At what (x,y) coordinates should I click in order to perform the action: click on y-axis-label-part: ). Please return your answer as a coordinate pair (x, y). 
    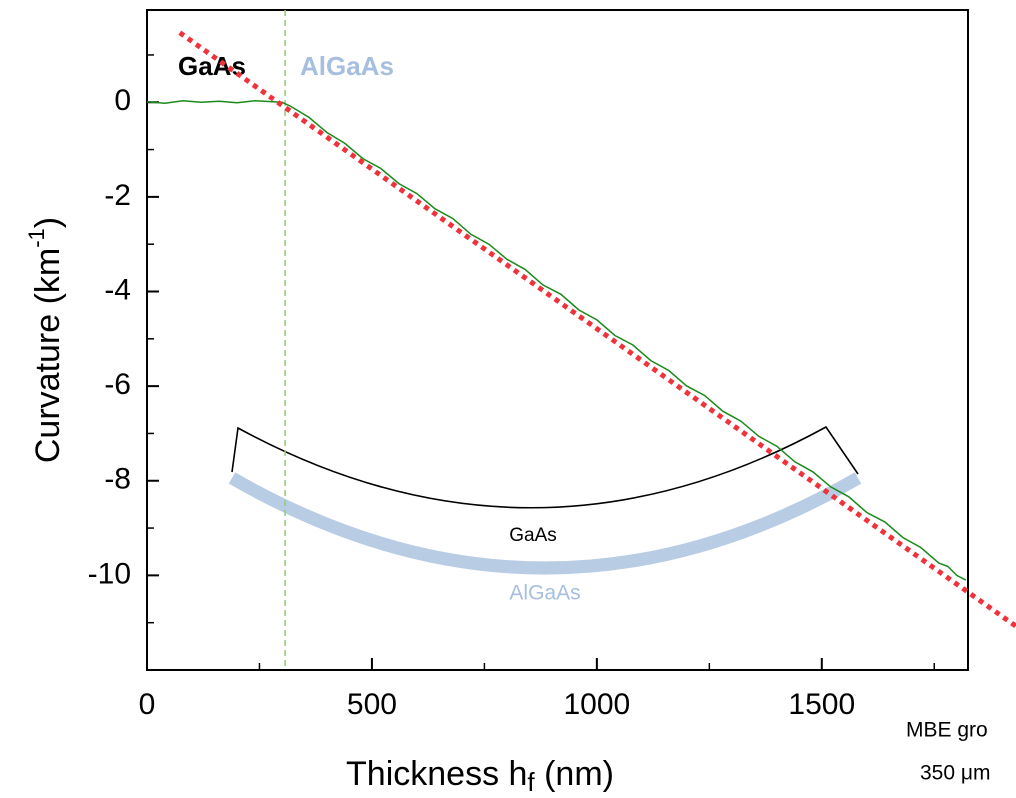
    Looking at the image, I should click on (48, 222).